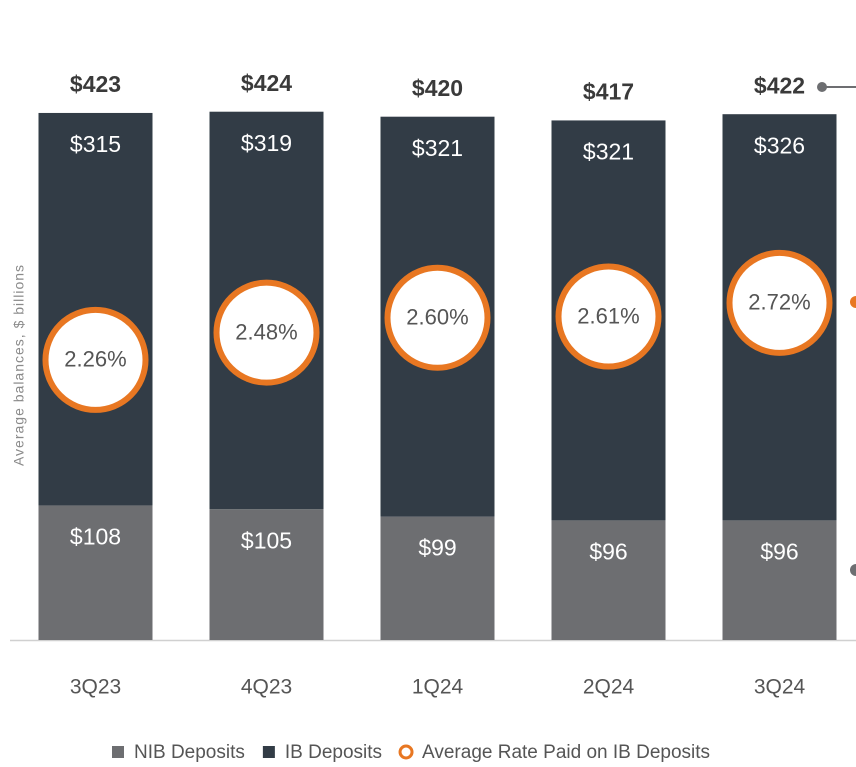 This screenshot has height=767, width=856. I want to click on x-tick-label: 1Q24, so click(438, 687).